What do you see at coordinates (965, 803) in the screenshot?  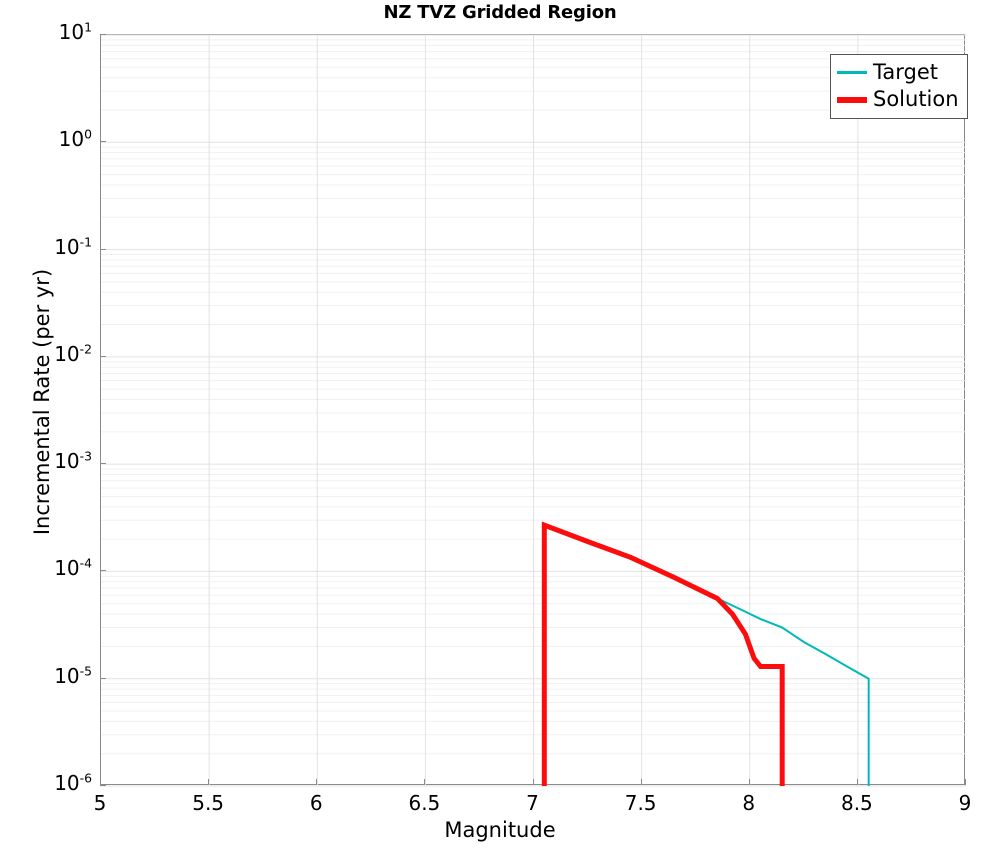 I see `x-tick-label: 9` at bounding box center [965, 803].